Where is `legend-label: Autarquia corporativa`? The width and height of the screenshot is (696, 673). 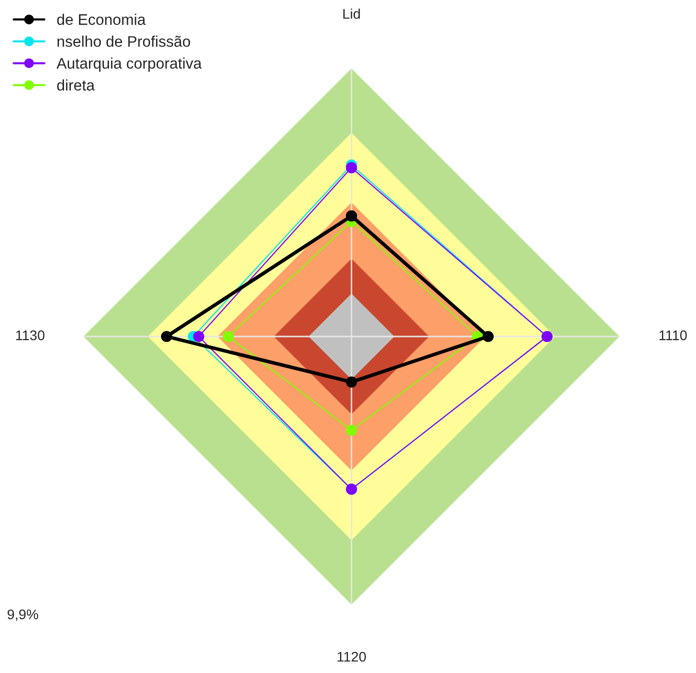 legend-label: Autarquia corporativa is located at coordinates (129, 65).